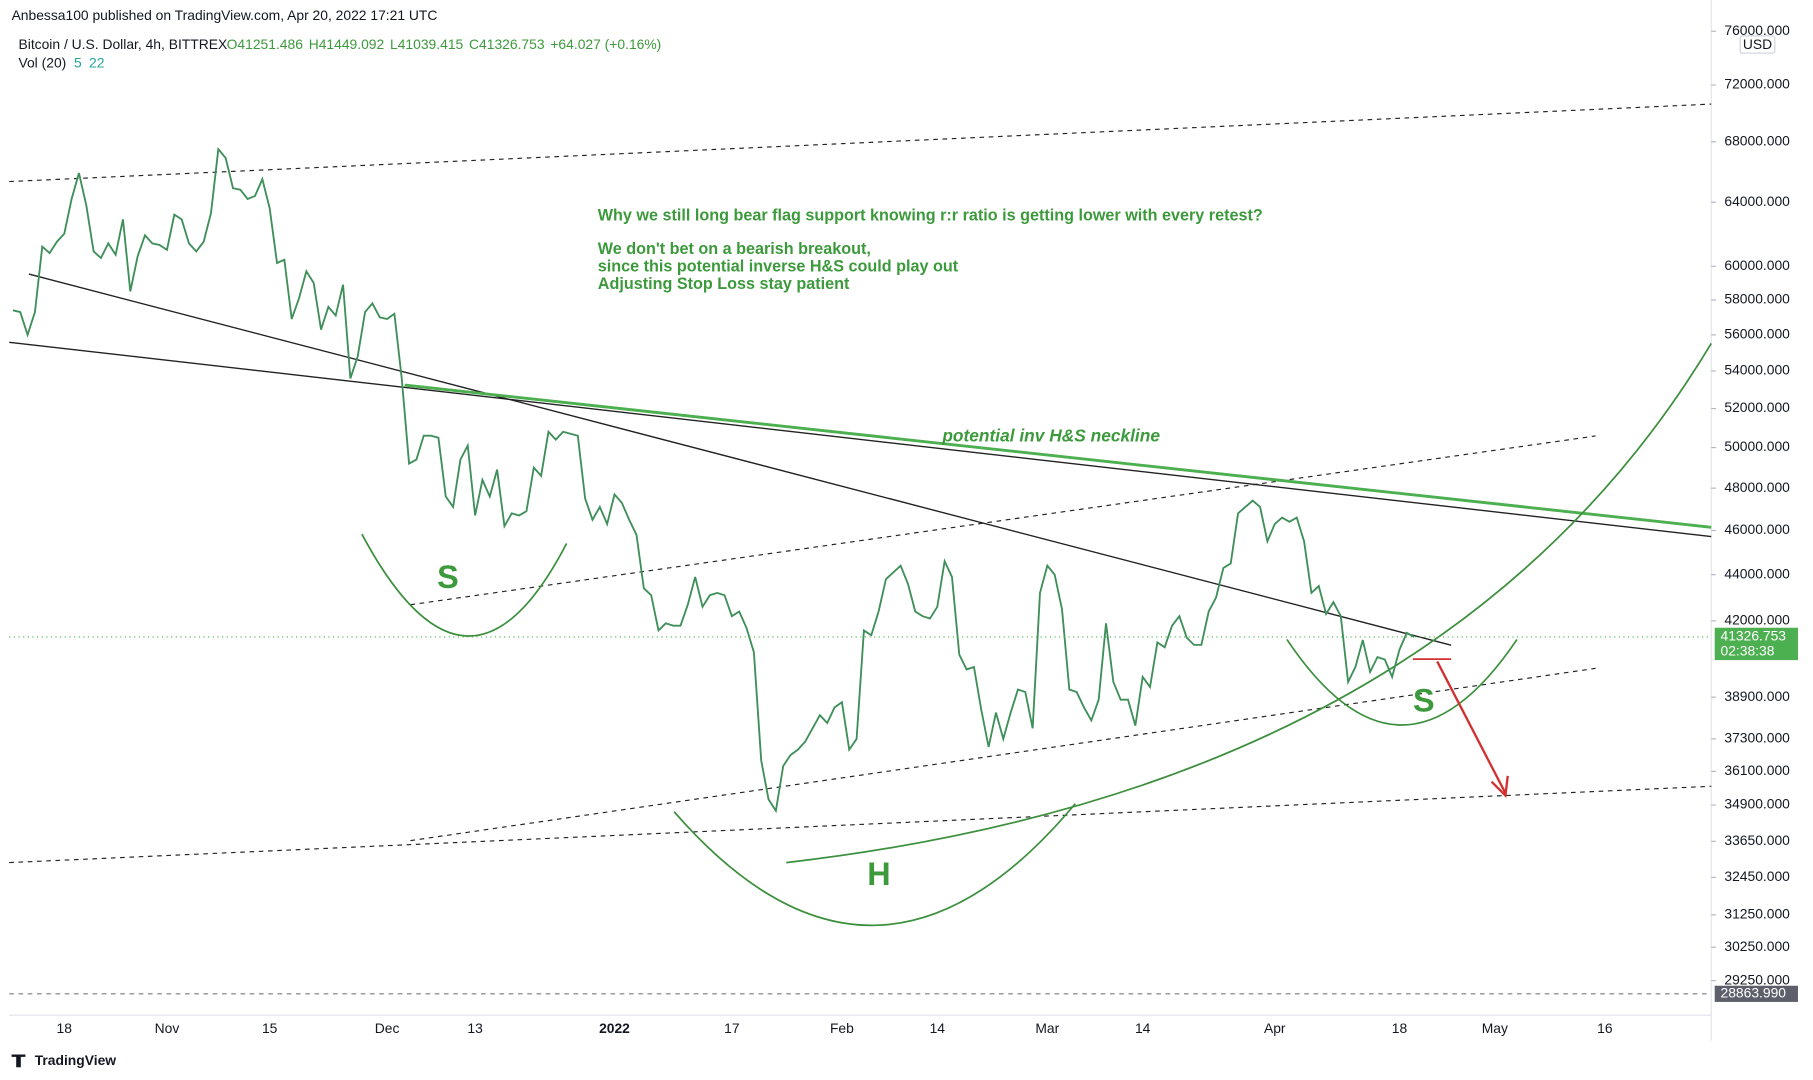 This screenshot has height=1080, width=1813. What do you see at coordinates (724, 284) in the screenshot?
I see `annotation: Adjusting Stop Loss stay patient` at bounding box center [724, 284].